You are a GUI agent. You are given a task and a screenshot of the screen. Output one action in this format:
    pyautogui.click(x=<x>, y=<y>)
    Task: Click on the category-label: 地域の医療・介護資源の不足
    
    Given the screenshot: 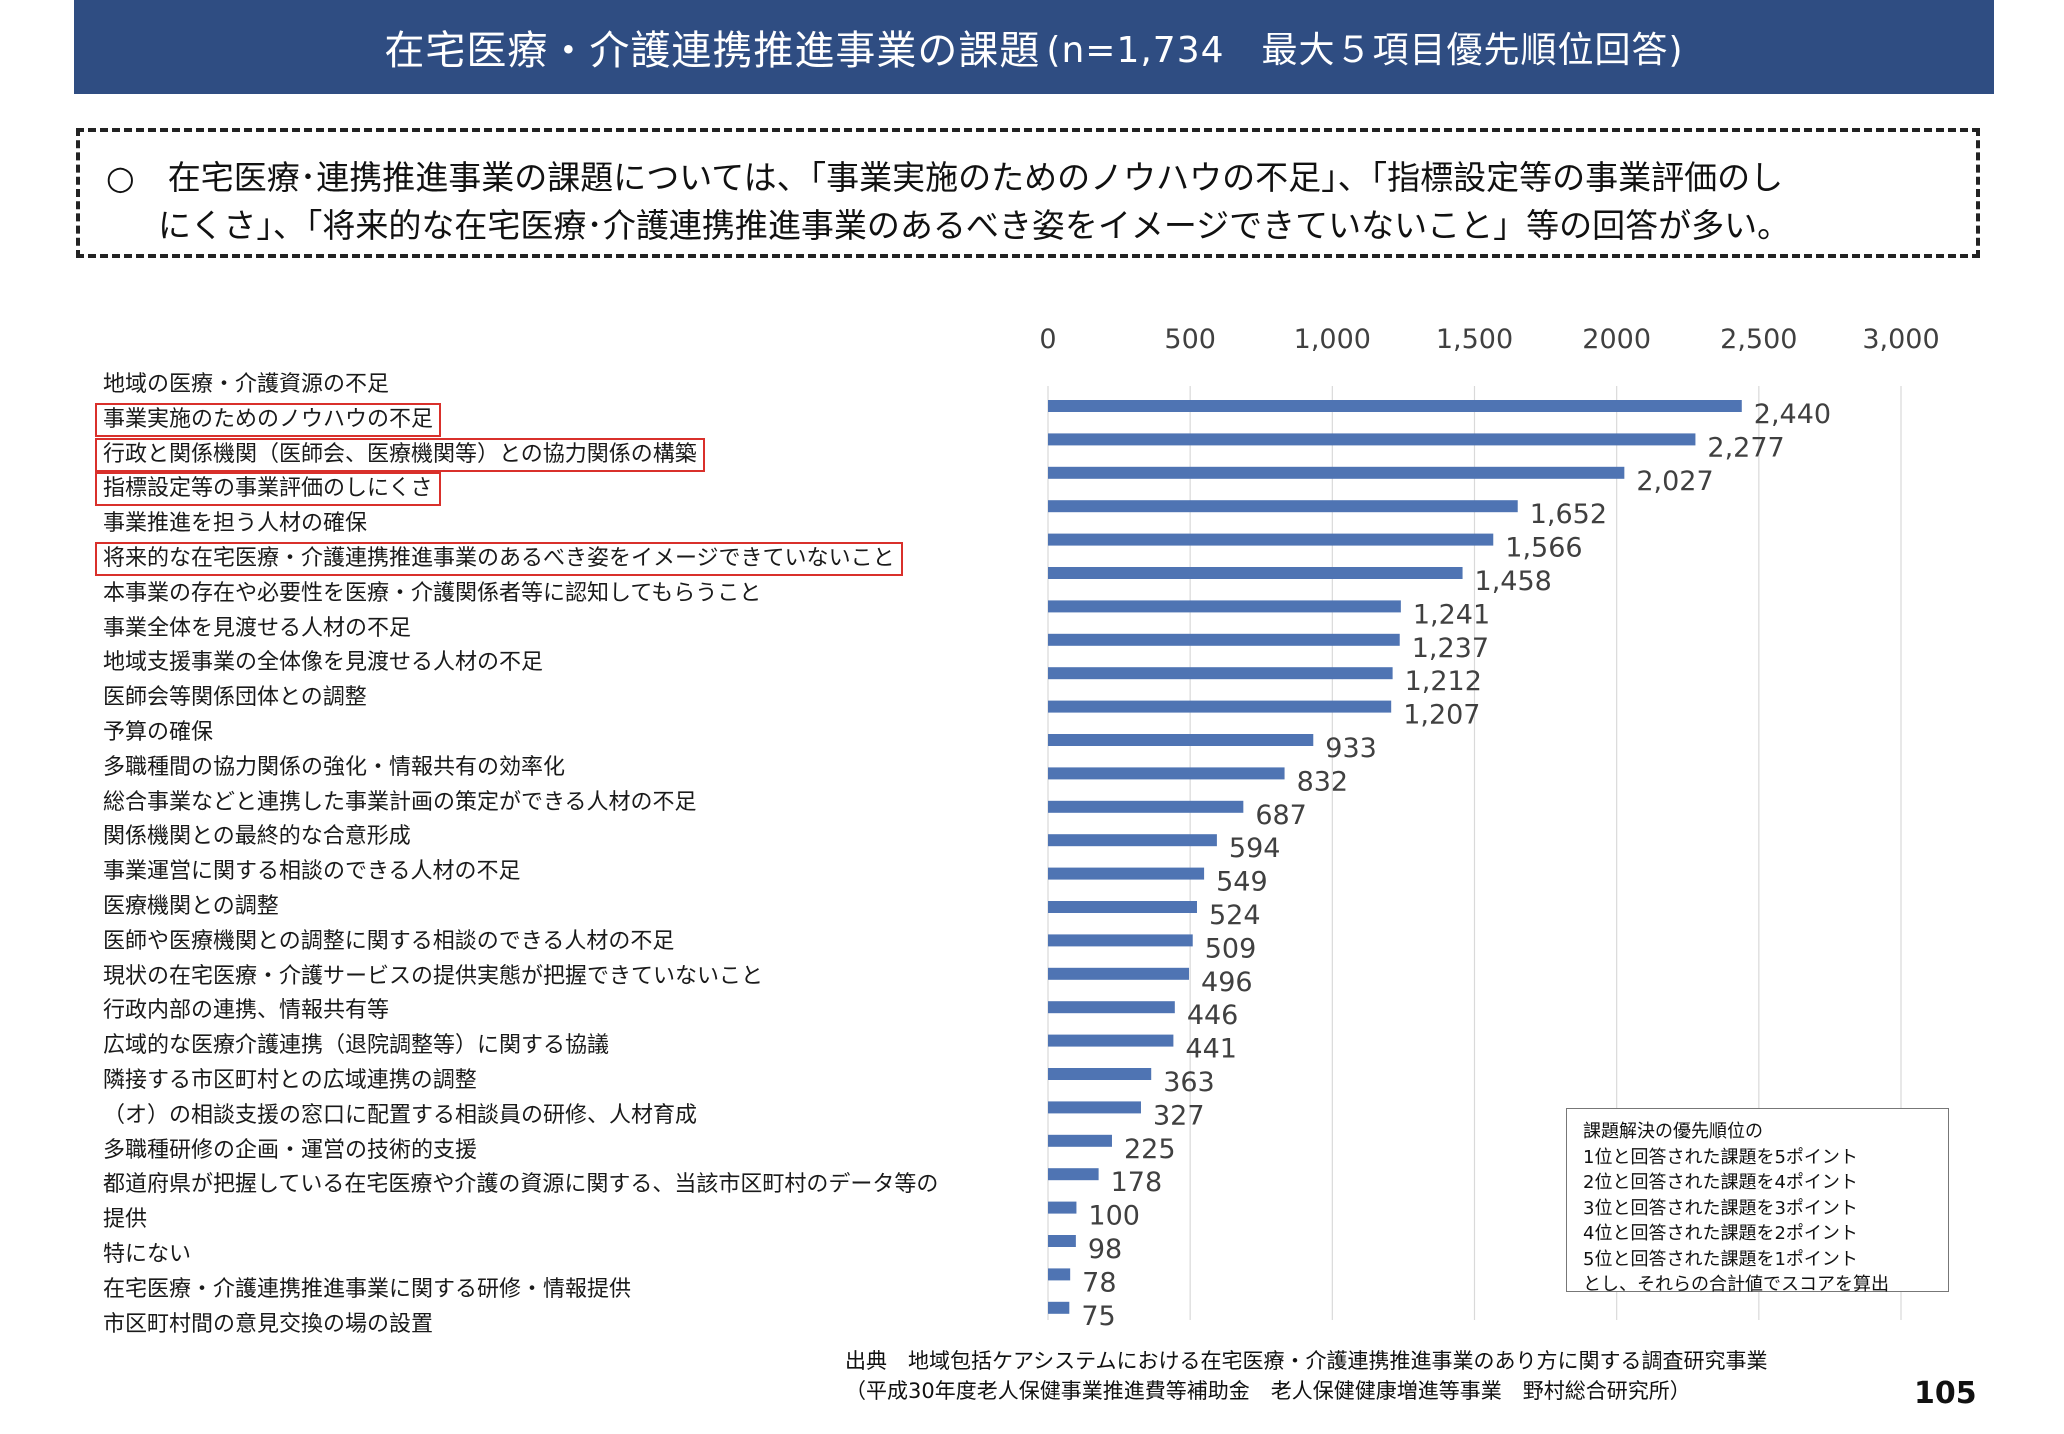 What is the action you would take?
    pyautogui.click(x=246, y=384)
    